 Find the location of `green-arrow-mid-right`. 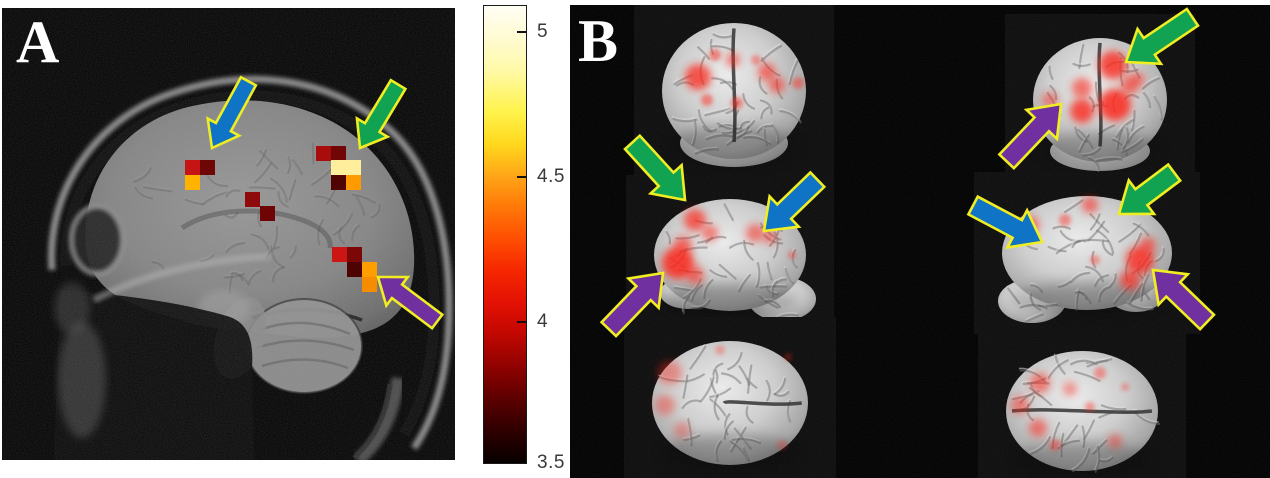

green-arrow-mid-right is located at coordinates (1150, 189).